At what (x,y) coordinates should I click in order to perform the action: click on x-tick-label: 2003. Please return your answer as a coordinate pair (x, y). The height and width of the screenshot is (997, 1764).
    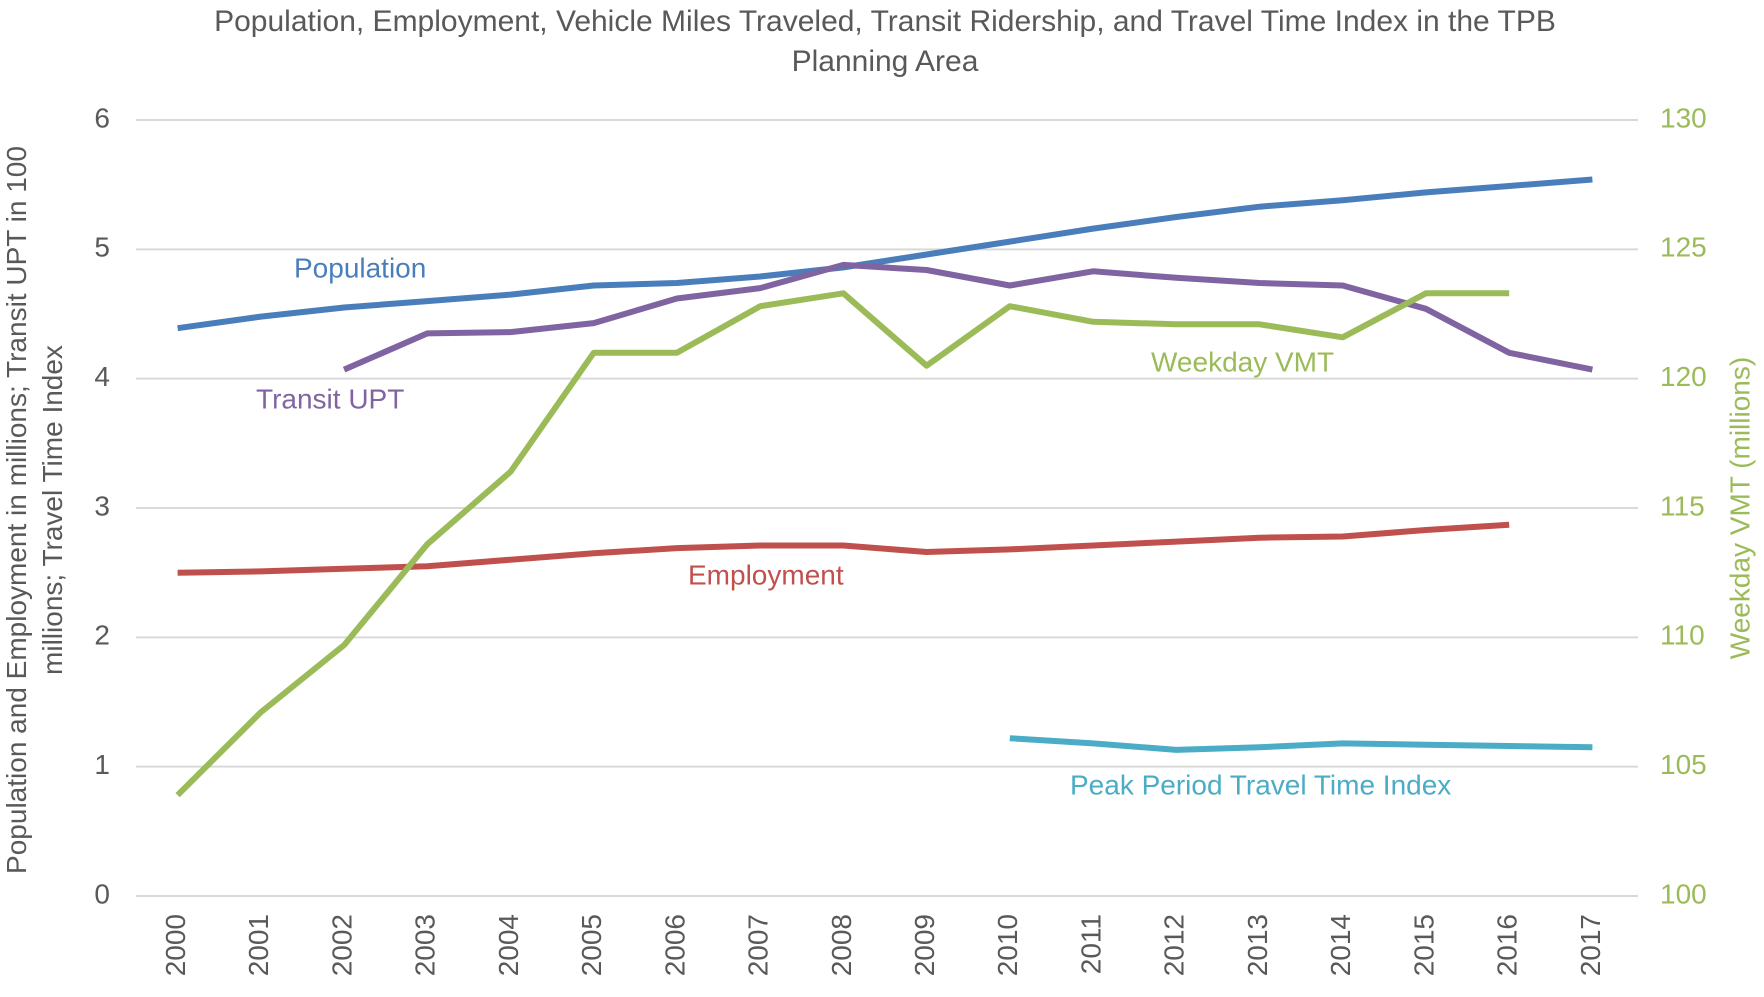
    Looking at the image, I should click on (425, 945).